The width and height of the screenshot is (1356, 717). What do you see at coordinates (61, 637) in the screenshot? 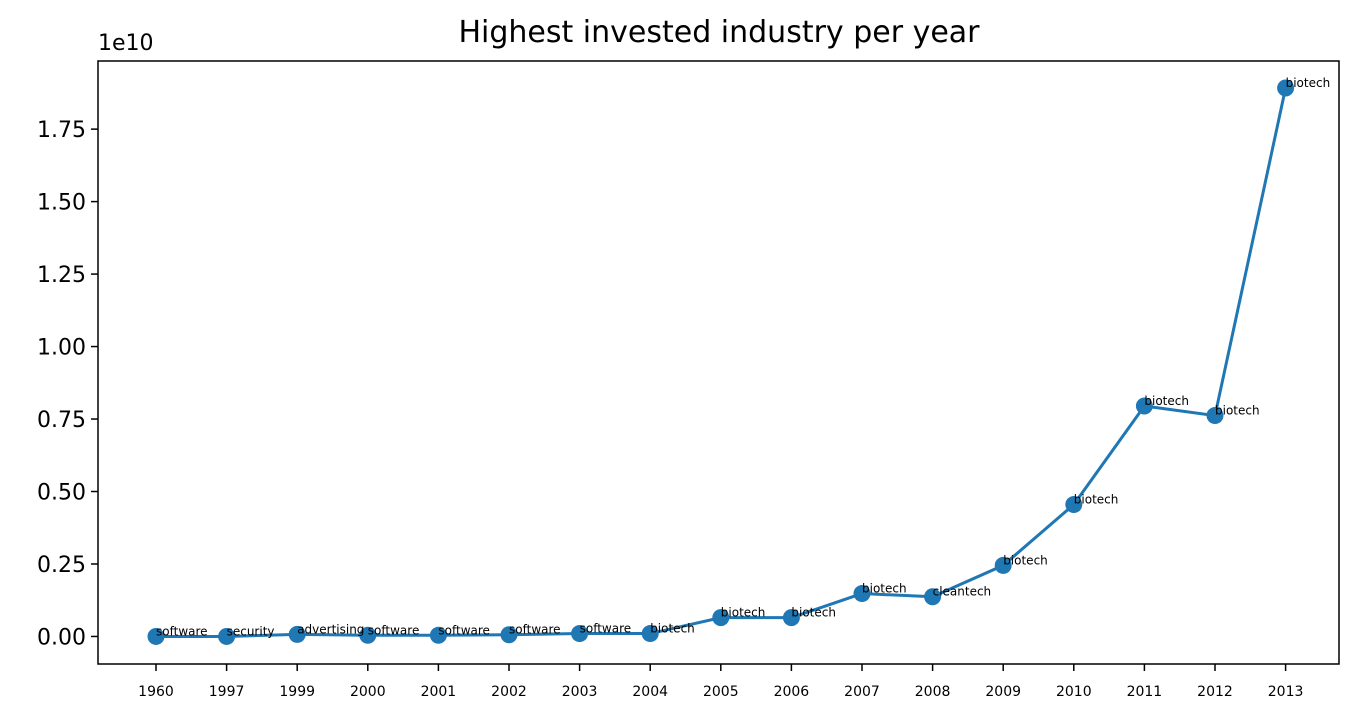
I see `y-tick-label: 0.00` at bounding box center [61, 637].